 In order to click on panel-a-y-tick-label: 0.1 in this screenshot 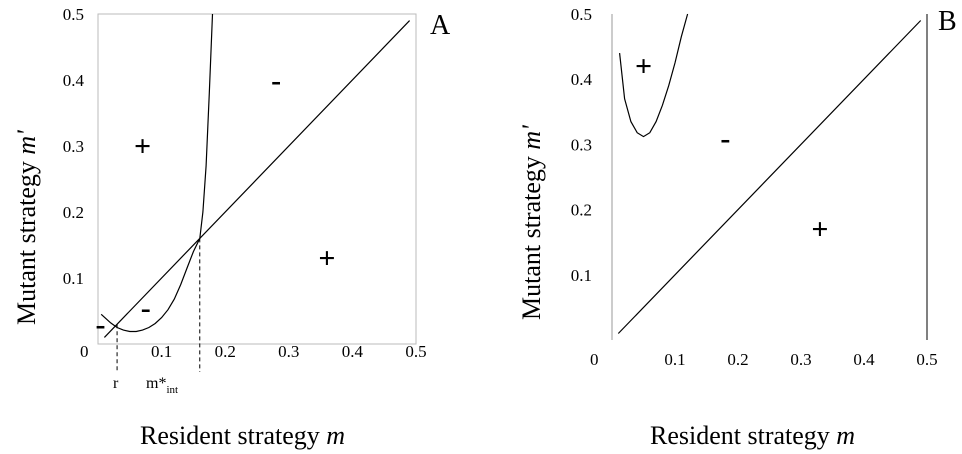, I will do `click(73, 278)`.